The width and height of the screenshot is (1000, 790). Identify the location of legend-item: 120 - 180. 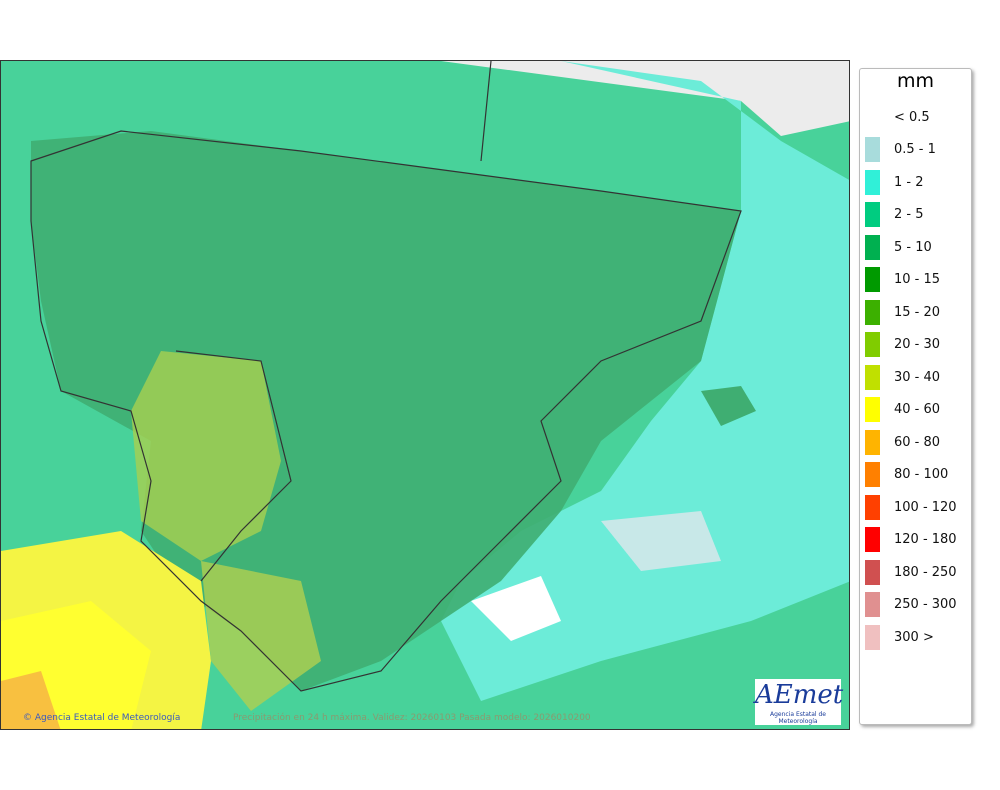
(915, 540).